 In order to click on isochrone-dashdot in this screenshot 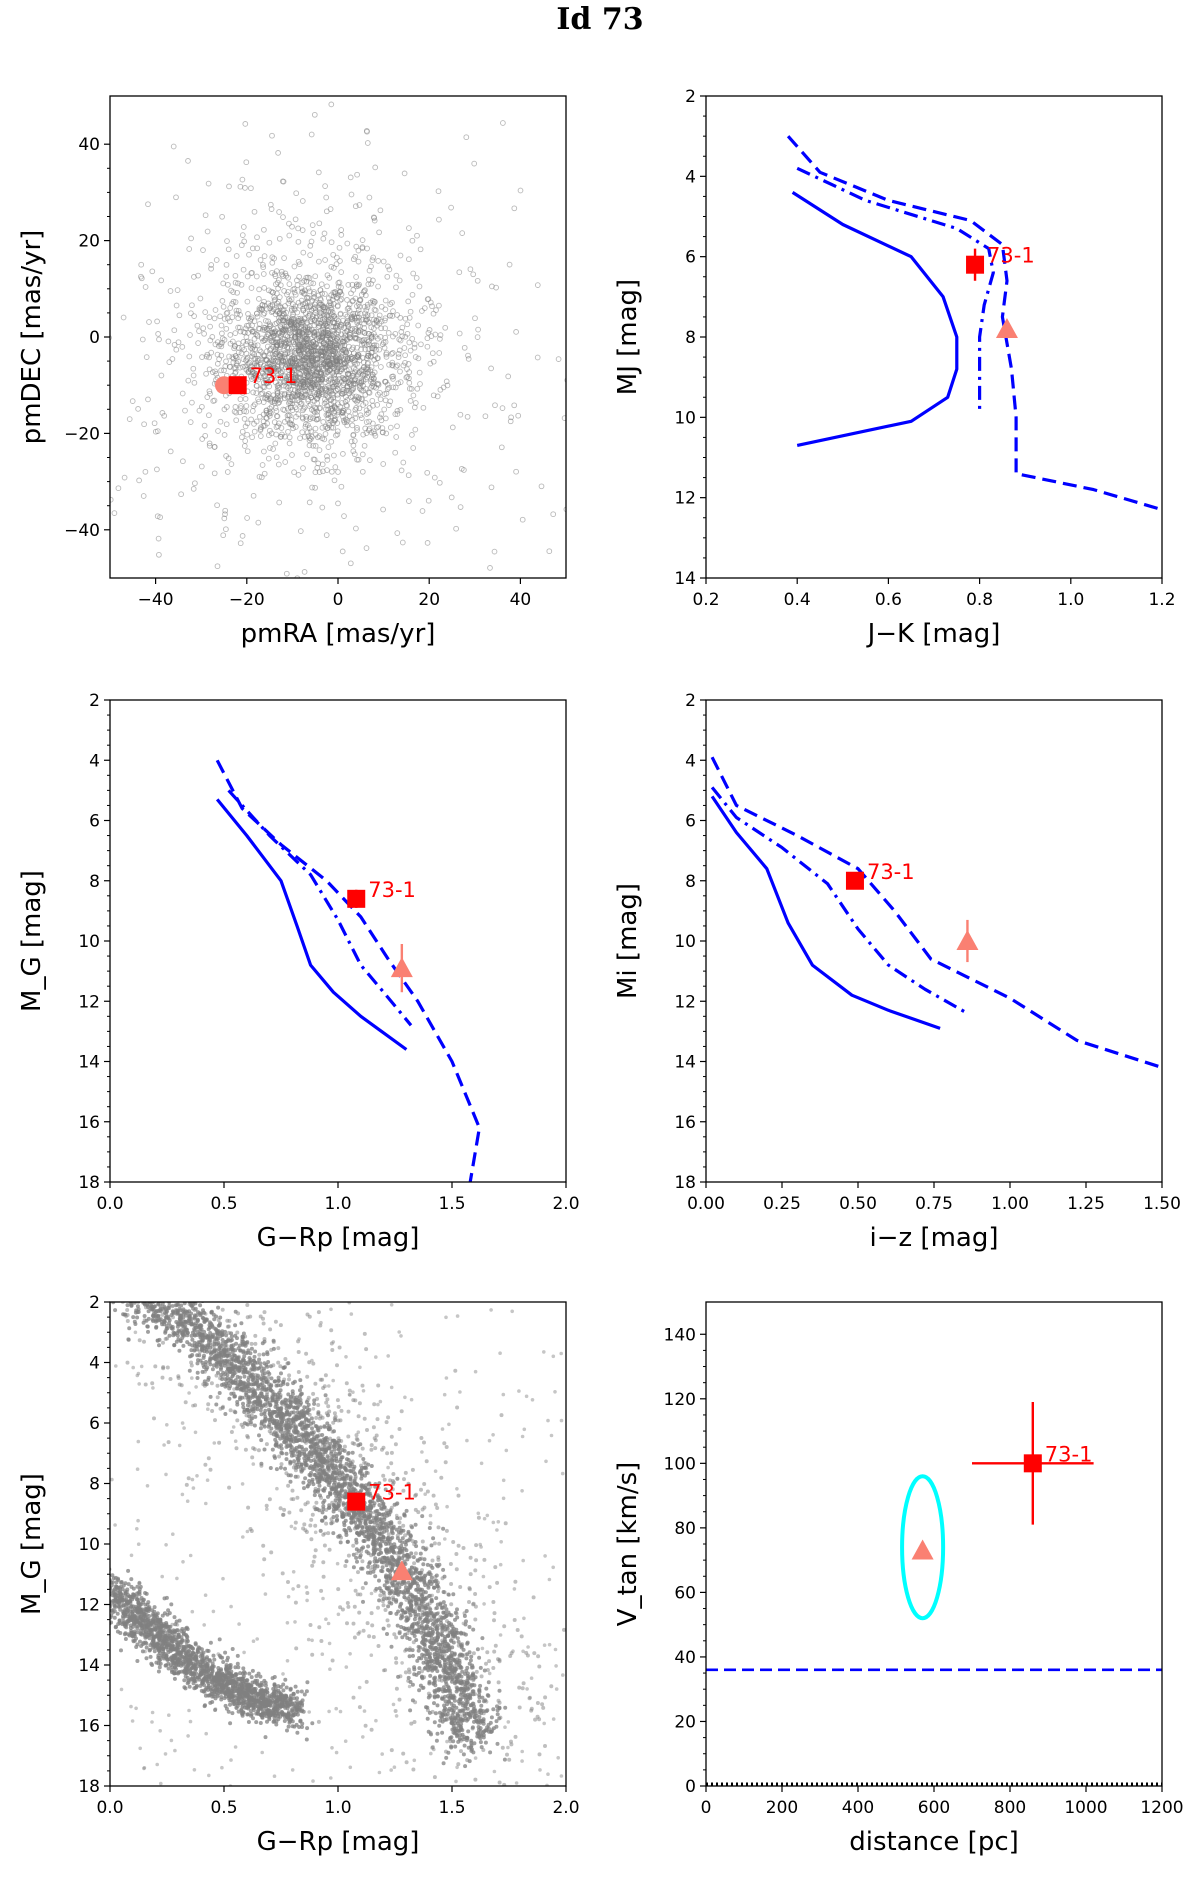, I will do `click(320, 908)`.